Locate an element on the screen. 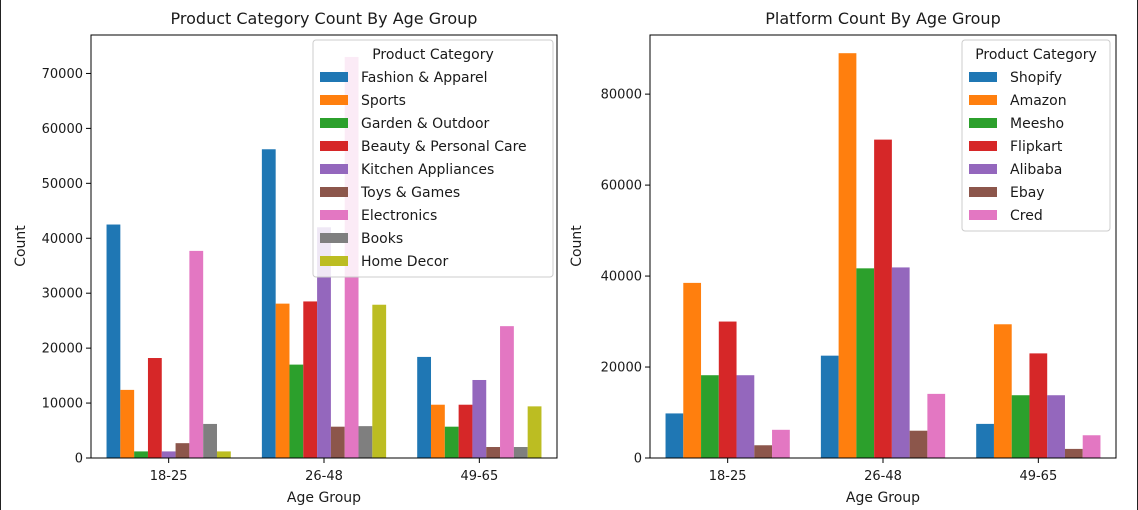 This screenshot has width=1138, height=510. y-axis-ticks: 0 20000 40000 60000 80000 is located at coordinates (625, 277).